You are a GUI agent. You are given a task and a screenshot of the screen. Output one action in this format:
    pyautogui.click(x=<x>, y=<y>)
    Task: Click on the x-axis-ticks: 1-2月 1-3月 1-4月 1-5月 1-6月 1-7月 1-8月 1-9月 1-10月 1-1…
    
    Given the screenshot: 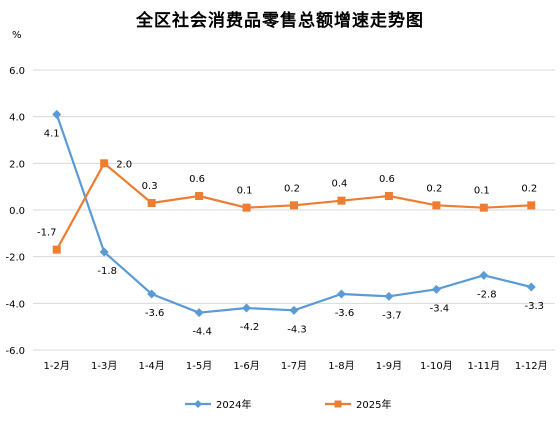 What is the action you would take?
    pyautogui.click(x=296, y=366)
    